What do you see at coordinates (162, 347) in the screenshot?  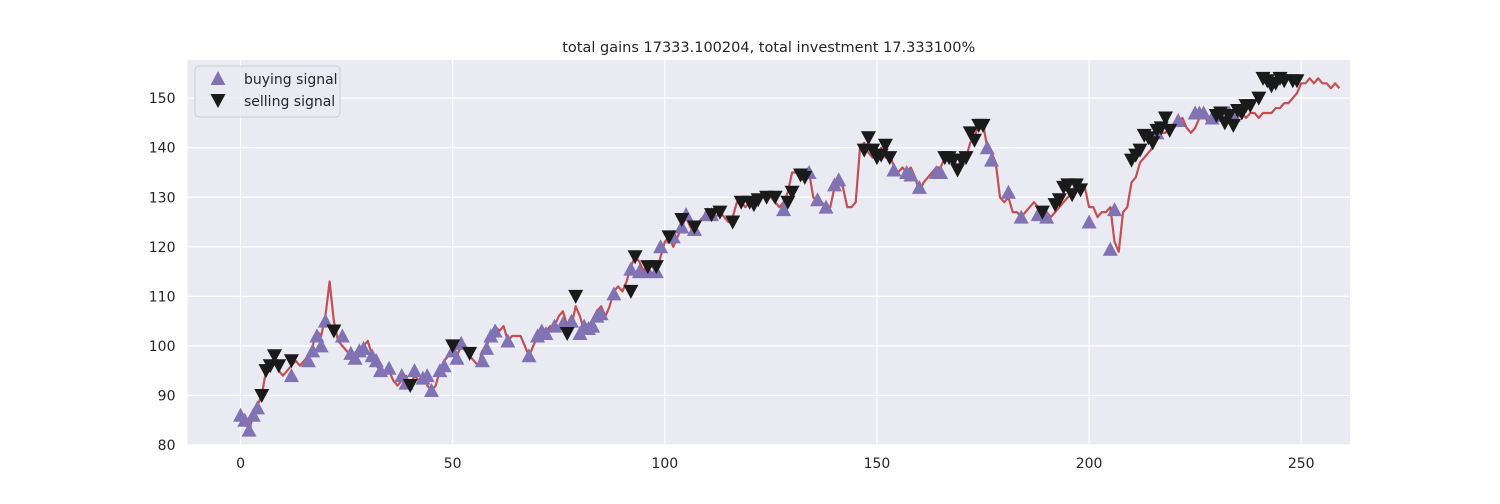 I see `y-tick-label: 100` at bounding box center [162, 347].